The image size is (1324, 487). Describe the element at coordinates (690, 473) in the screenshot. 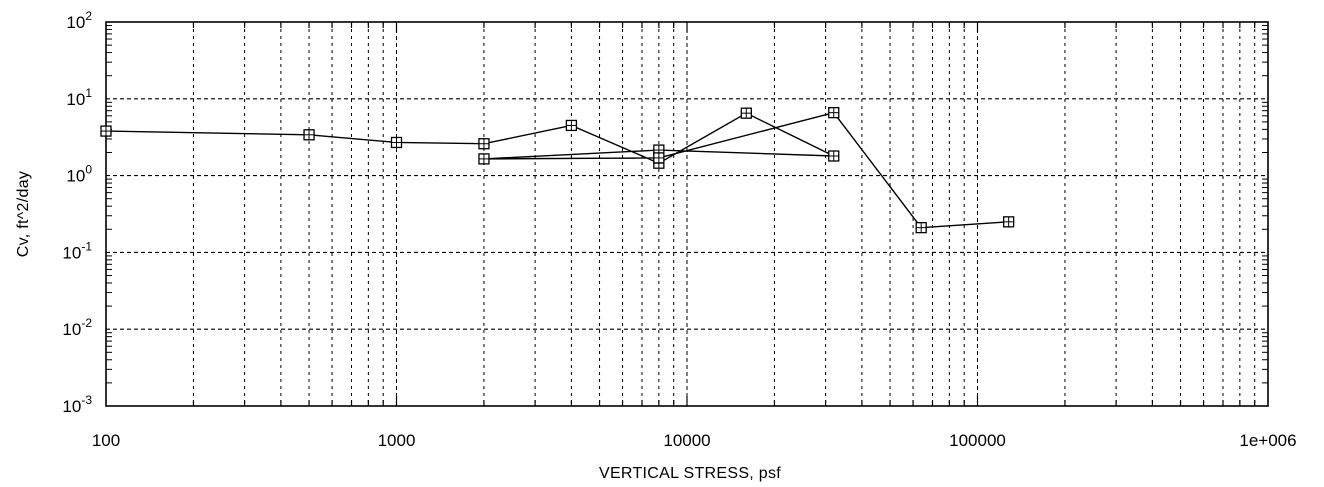

I see `x-axis-label: VERTICAL STRESS, psf` at that location.